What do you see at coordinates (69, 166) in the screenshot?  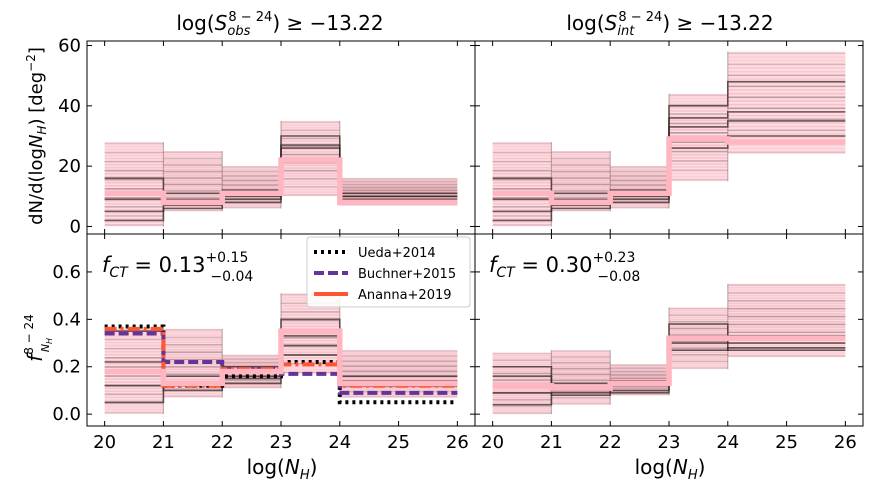 I see `y-tick-label: 20` at bounding box center [69, 166].